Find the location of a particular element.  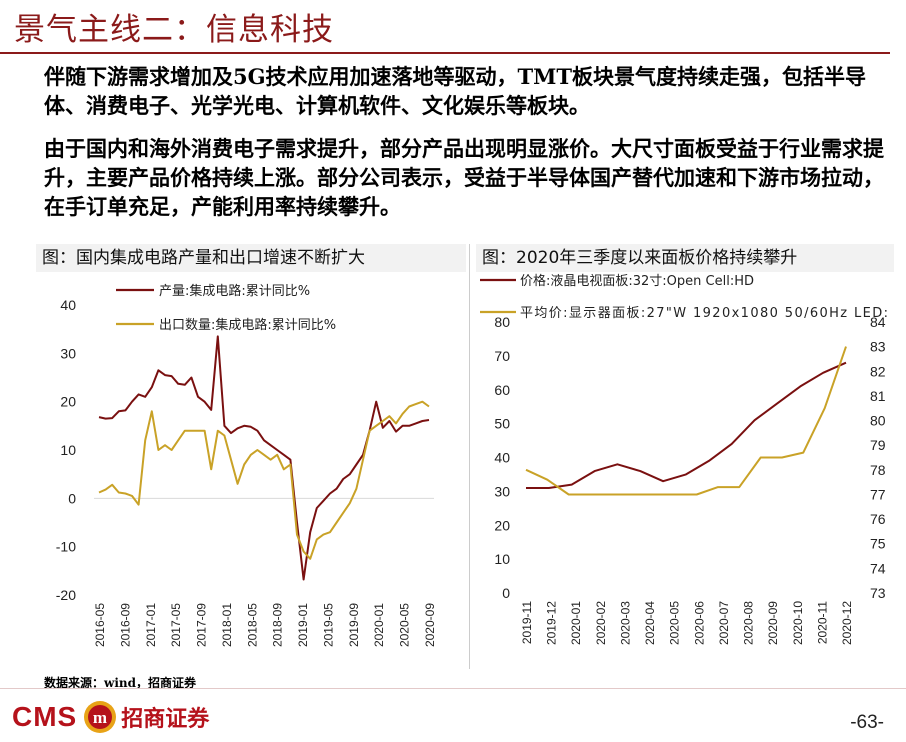

x-tick-label: 2018-01 is located at coordinates (227, 625).